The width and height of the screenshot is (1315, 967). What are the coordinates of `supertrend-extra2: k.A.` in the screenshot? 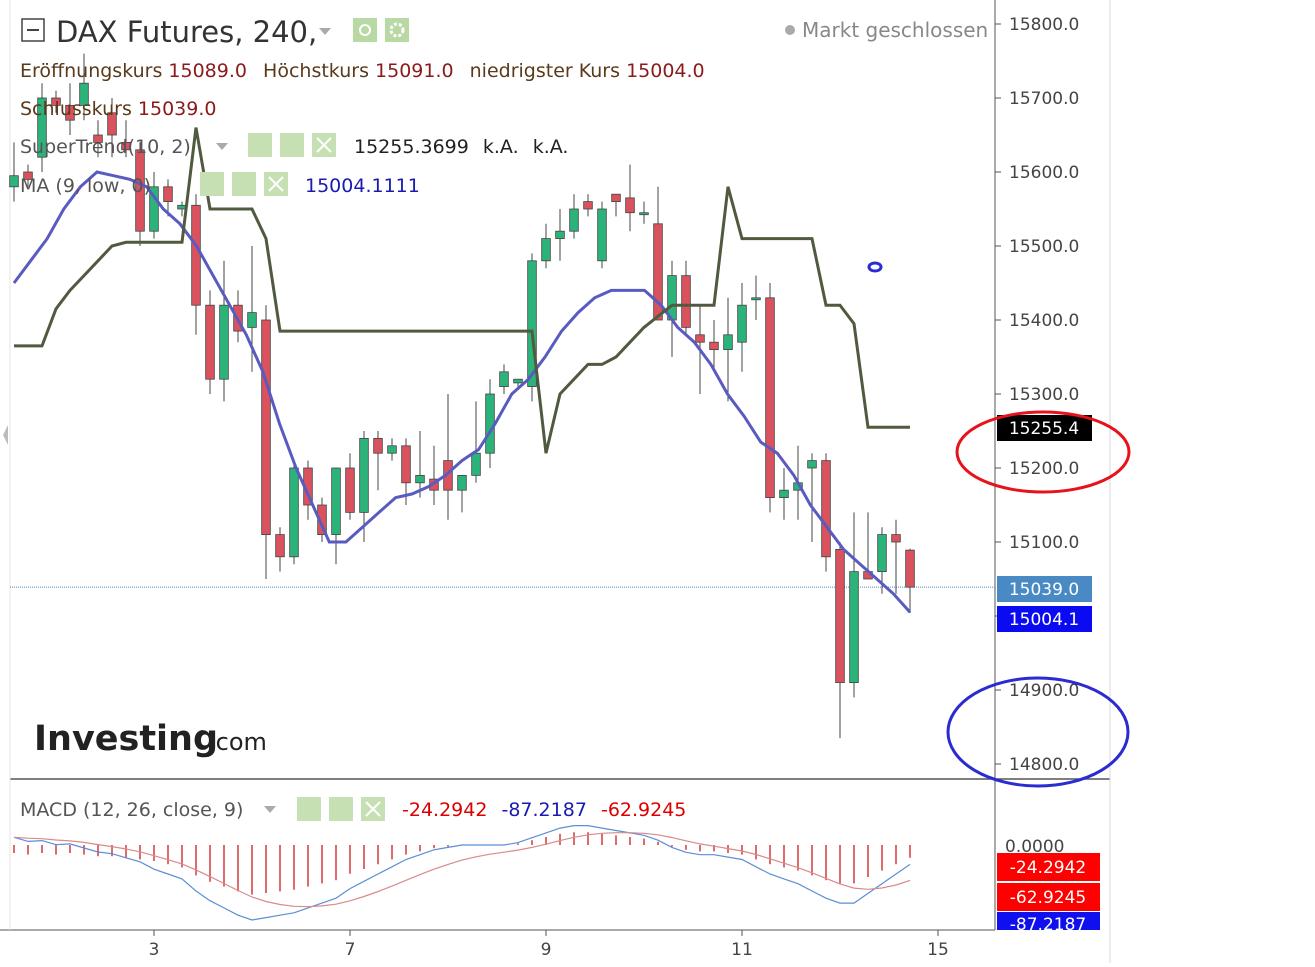 It's located at (551, 147).